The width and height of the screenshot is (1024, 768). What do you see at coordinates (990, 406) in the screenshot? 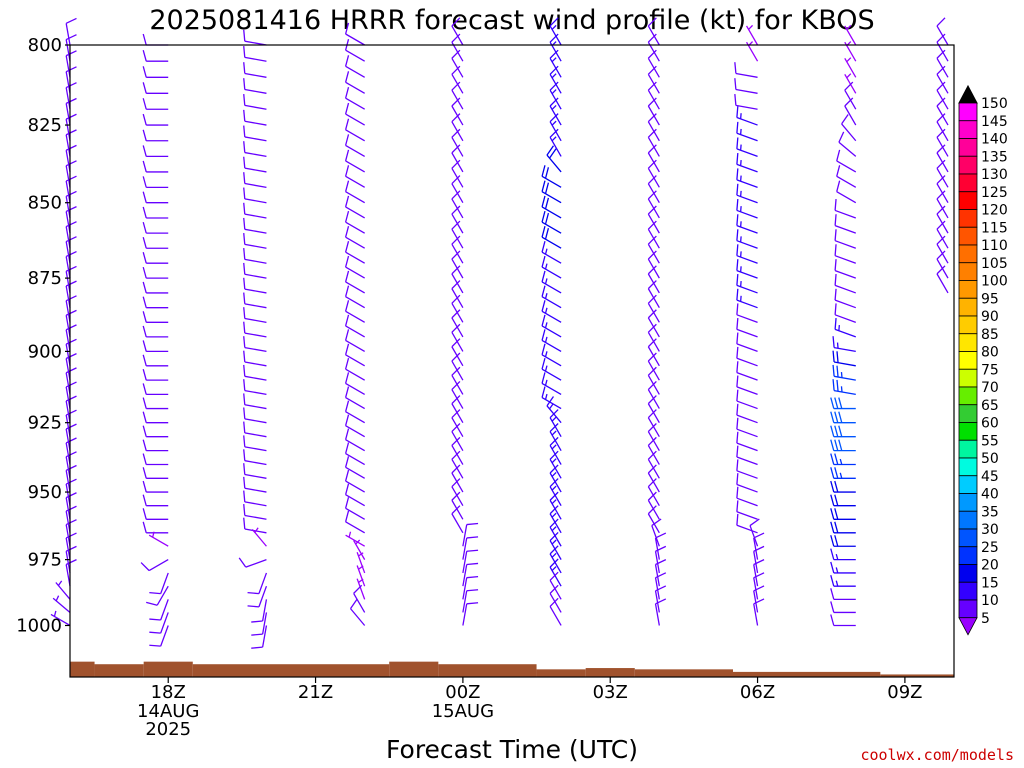
I see `colorbar-label: 65` at bounding box center [990, 406].